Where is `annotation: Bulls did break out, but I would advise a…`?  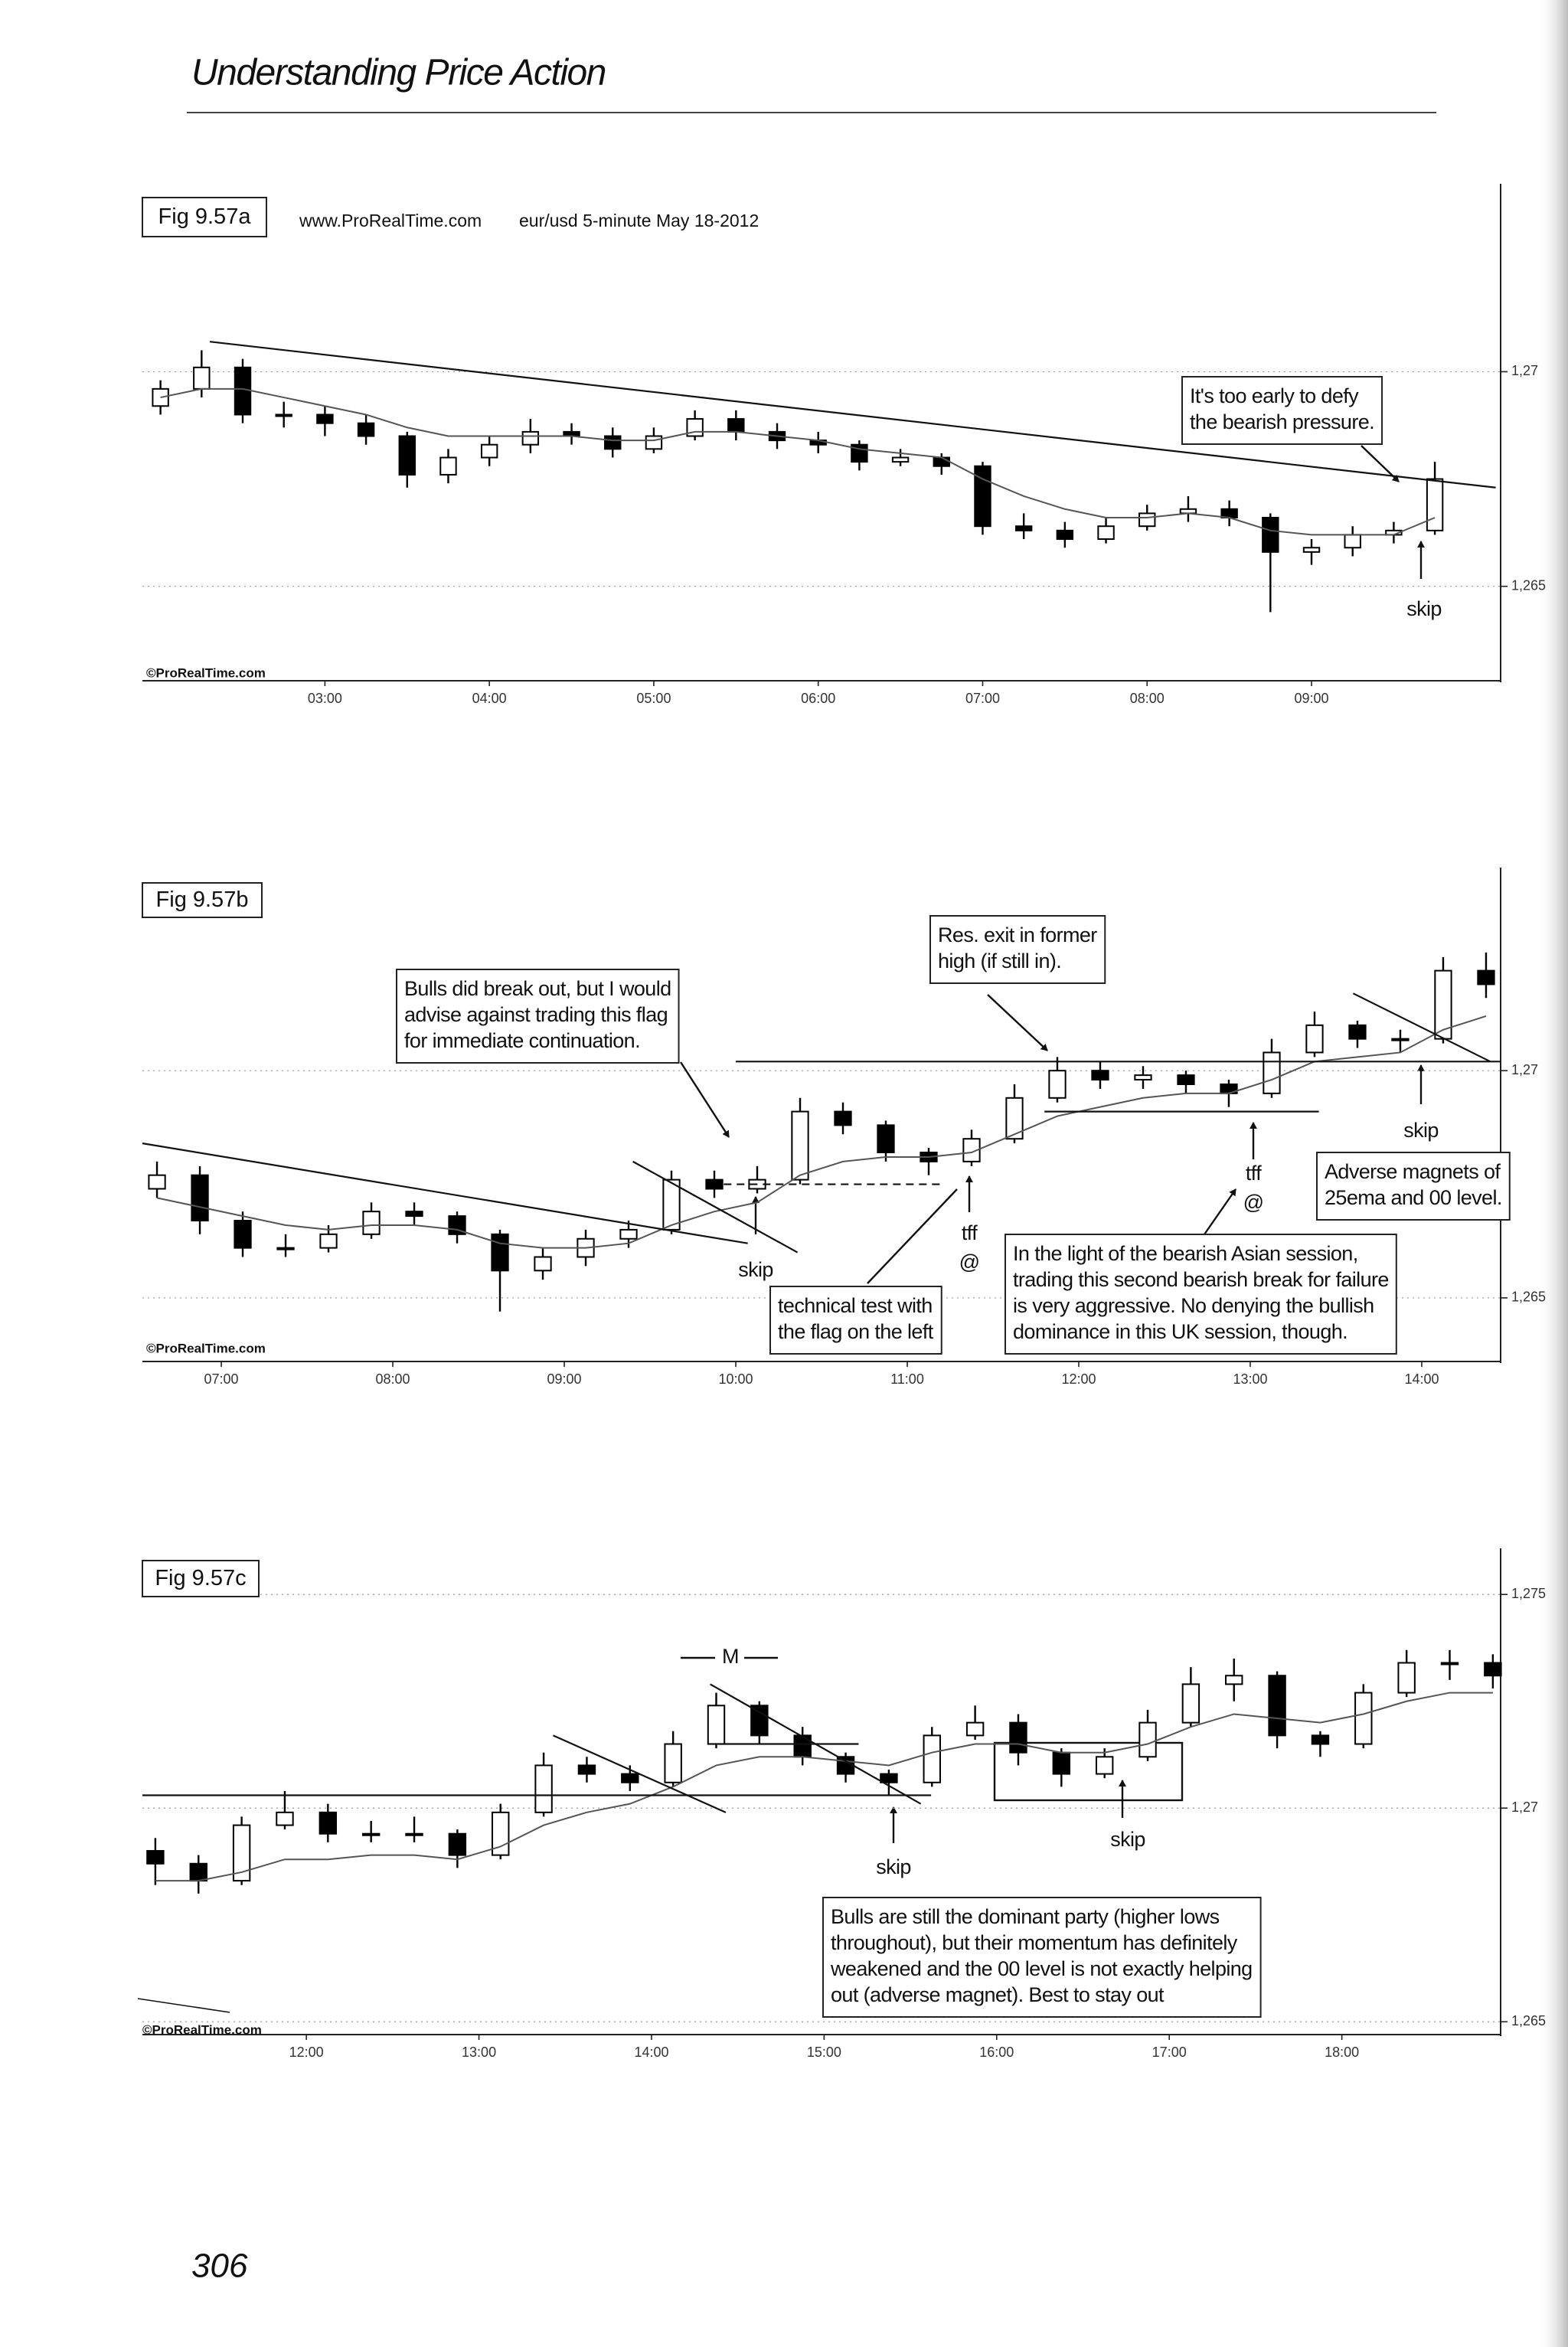 annotation: Bulls did break out, but I would advise a… is located at coordinates (538, 1016).